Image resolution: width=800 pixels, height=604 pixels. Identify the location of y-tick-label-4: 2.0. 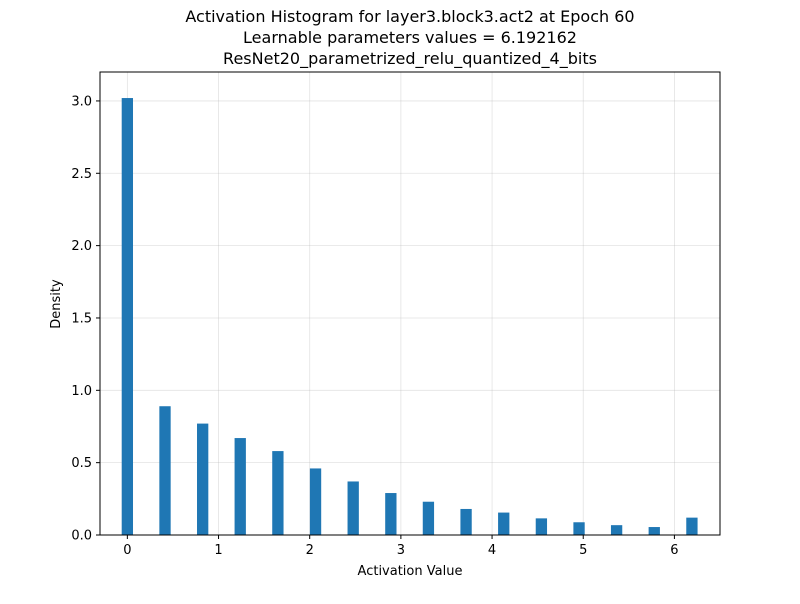
(81, 246).